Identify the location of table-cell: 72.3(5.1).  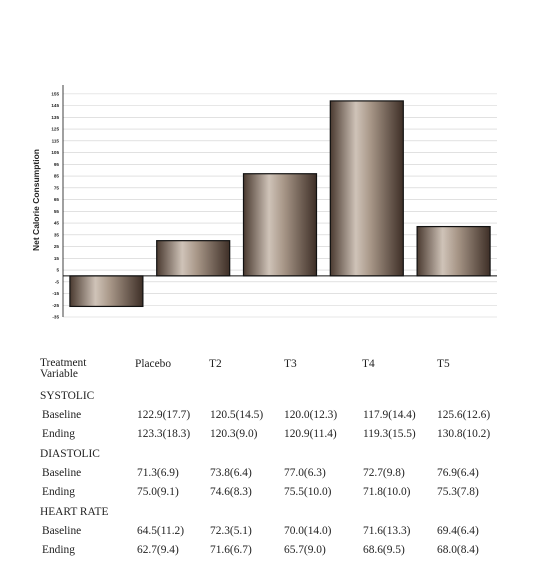
(231, 531).